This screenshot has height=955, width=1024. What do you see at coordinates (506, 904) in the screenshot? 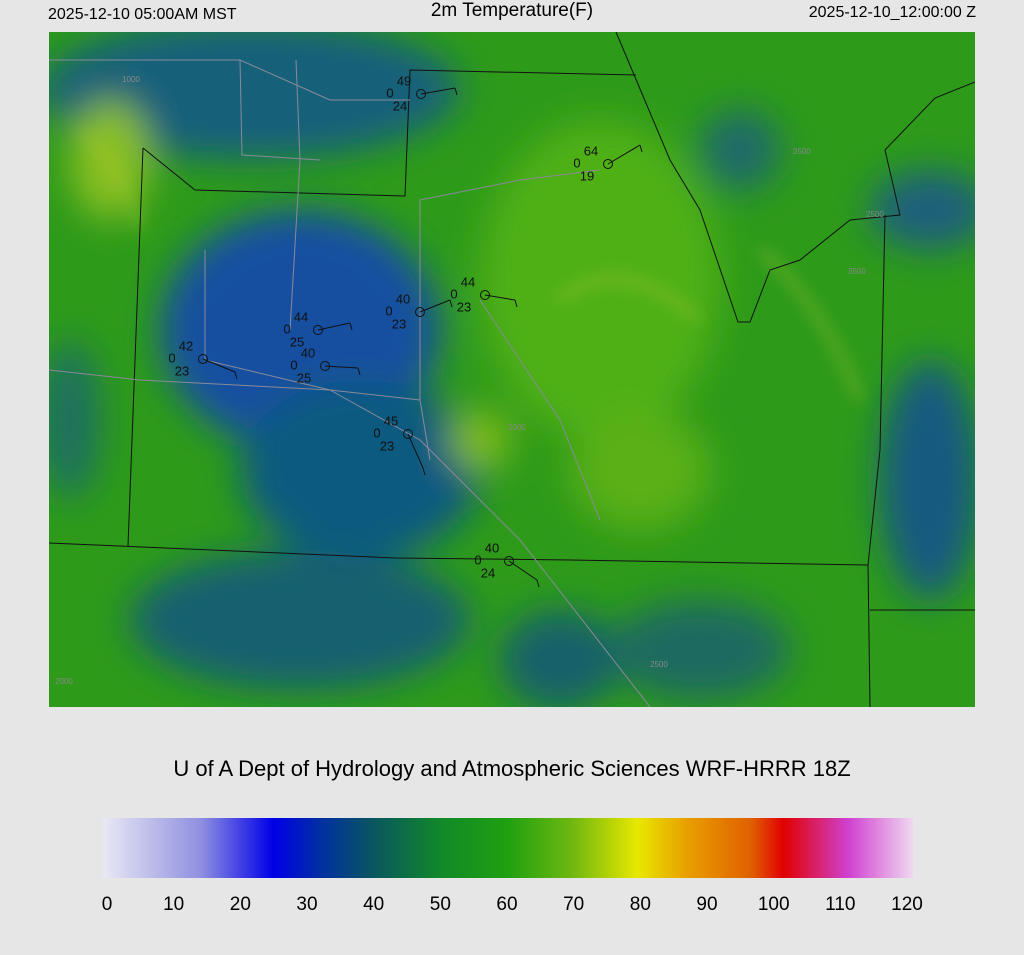
I see `color-bar-tick-label: 60` at bounding box center [506, 904].